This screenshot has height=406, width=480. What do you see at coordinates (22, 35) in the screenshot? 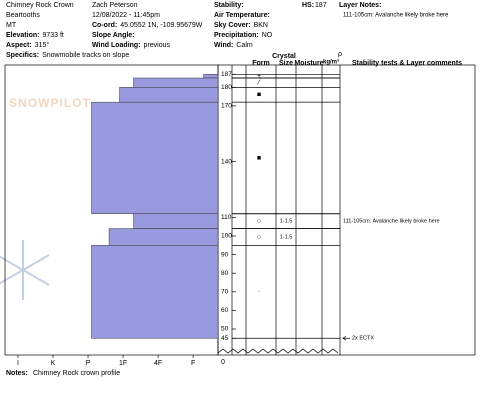
I see `field-label: Elevation:` at bounding box center [22, 35].